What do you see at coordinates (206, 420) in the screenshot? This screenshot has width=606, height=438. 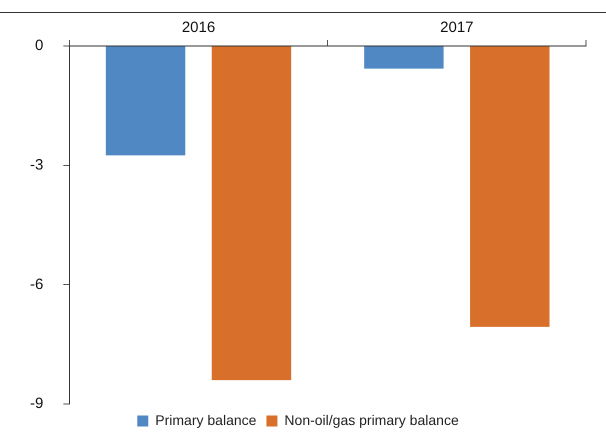 I see `legend-label: Primary balance` at bounding box center [206, 420].